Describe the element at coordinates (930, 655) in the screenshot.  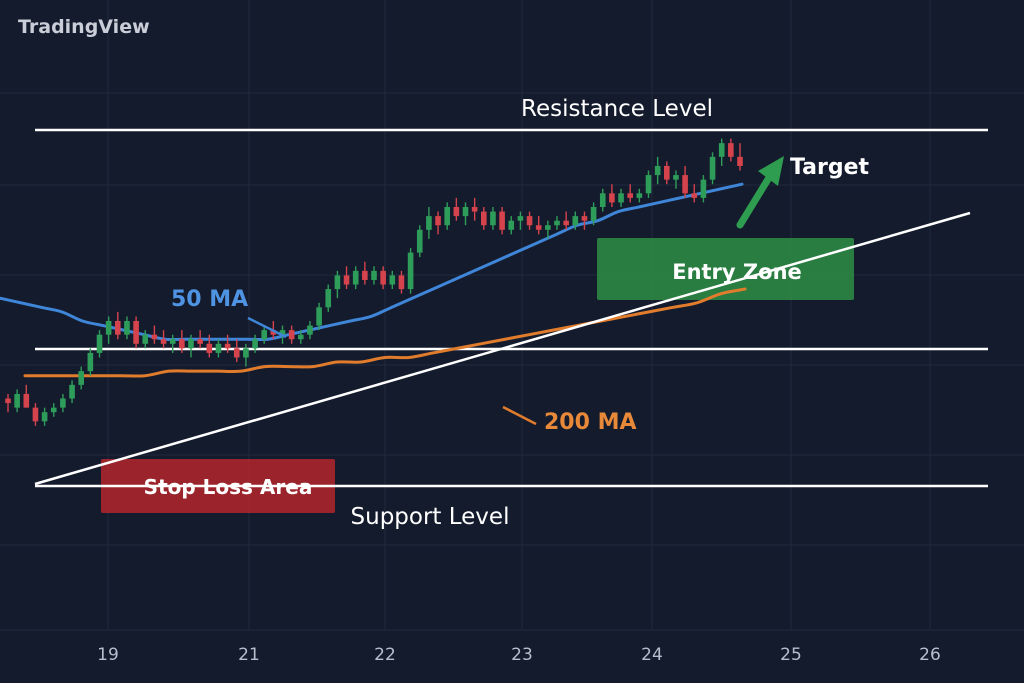
I see `x-tick-label: 26` at that location.